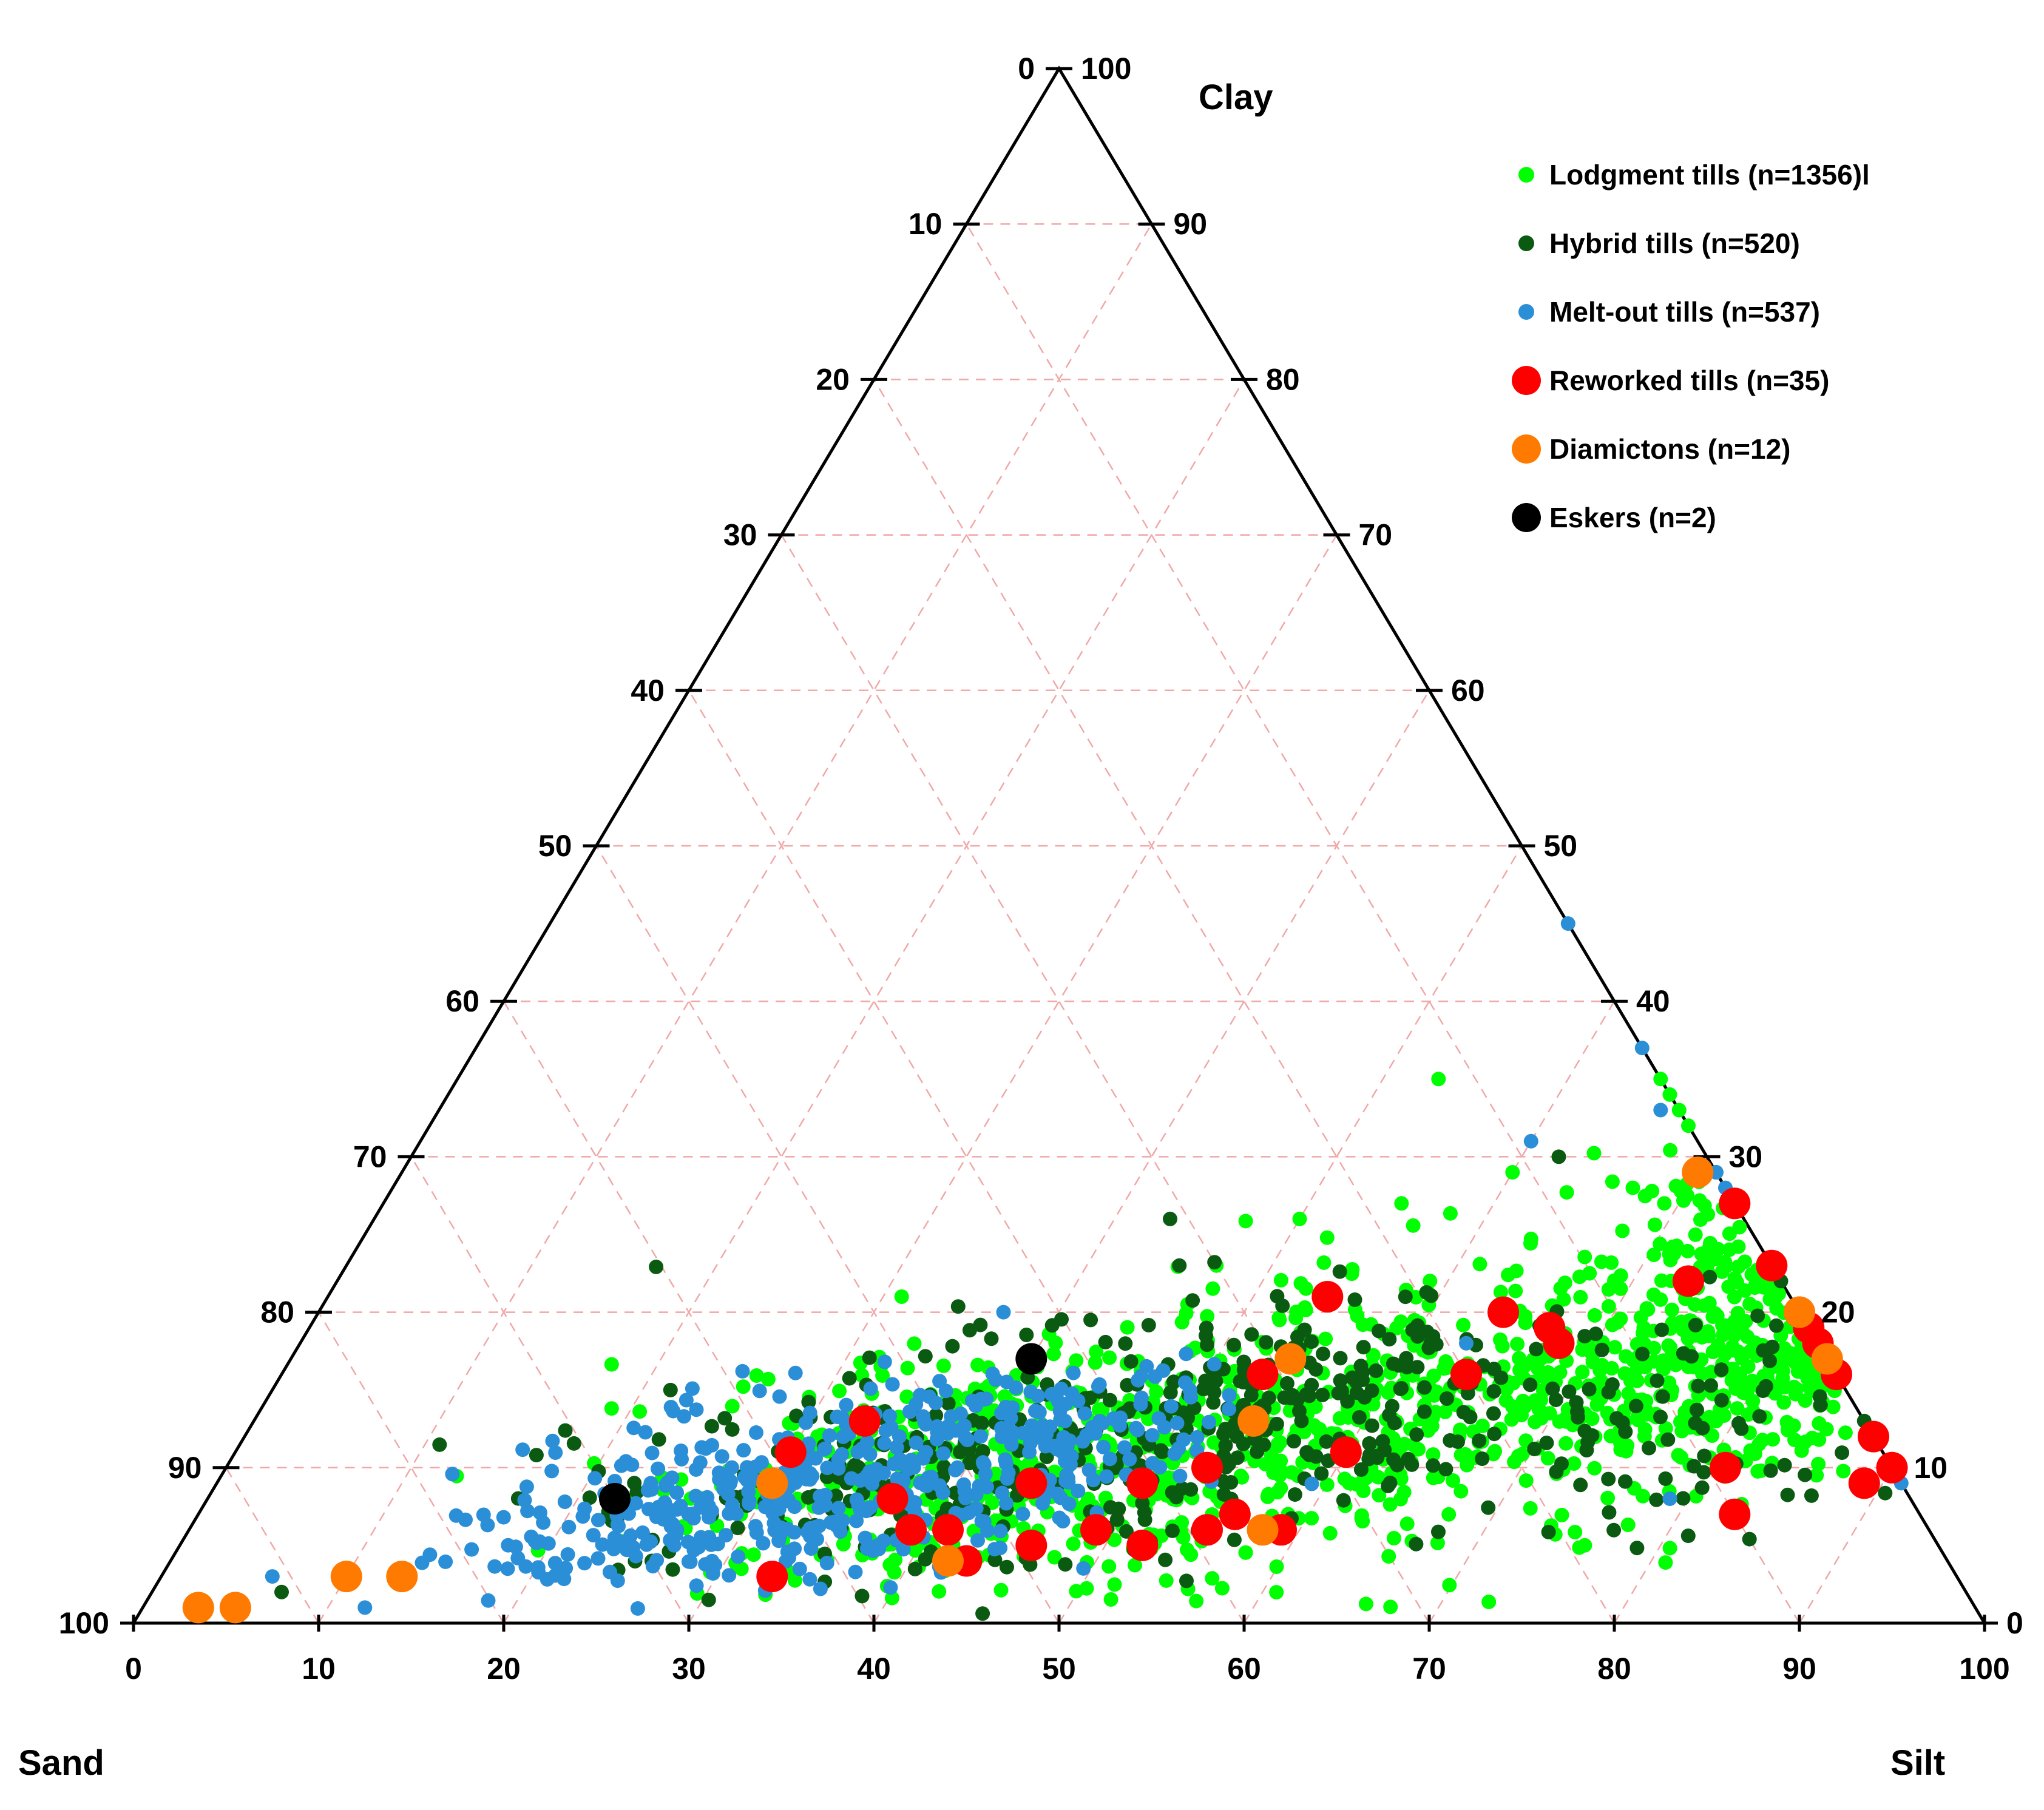 The width and height of the screenshot is (2044, 1810). What do you see at coordinates (402, 1577) in the screenshot?
I see `data-point-diamictons` at bounding box center [402, 1577].